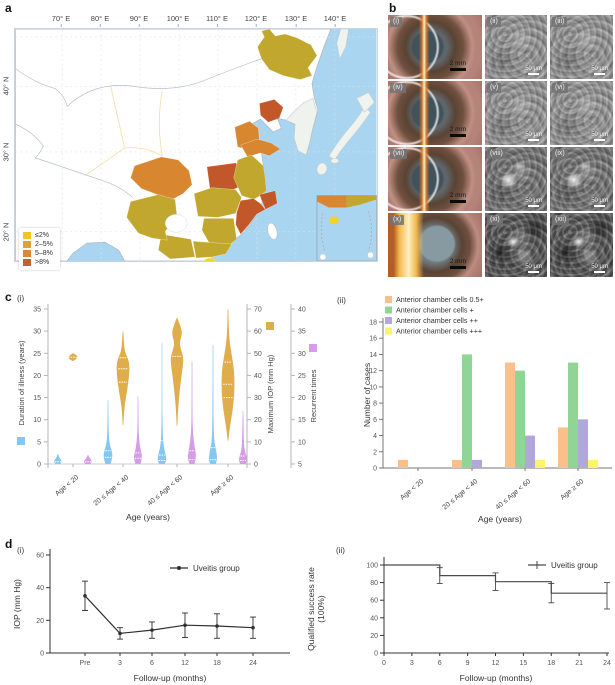  Describe the element at coordinates (574, 565) in the screenshot. I see `svg-text: Uveitis group` at that location.